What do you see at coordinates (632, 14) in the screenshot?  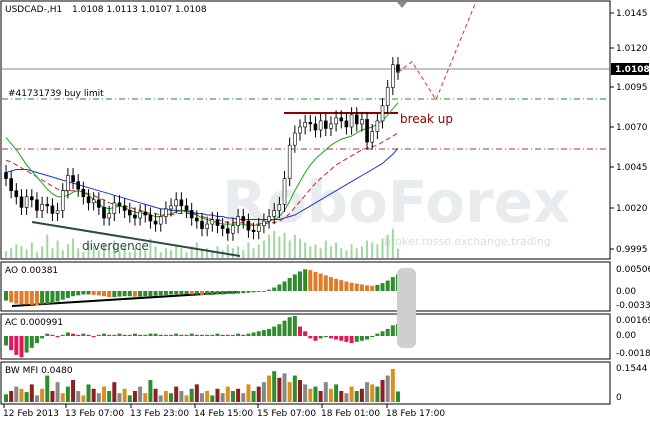 I see `price-tick: 1.0145` at bounding box center [632, 14].